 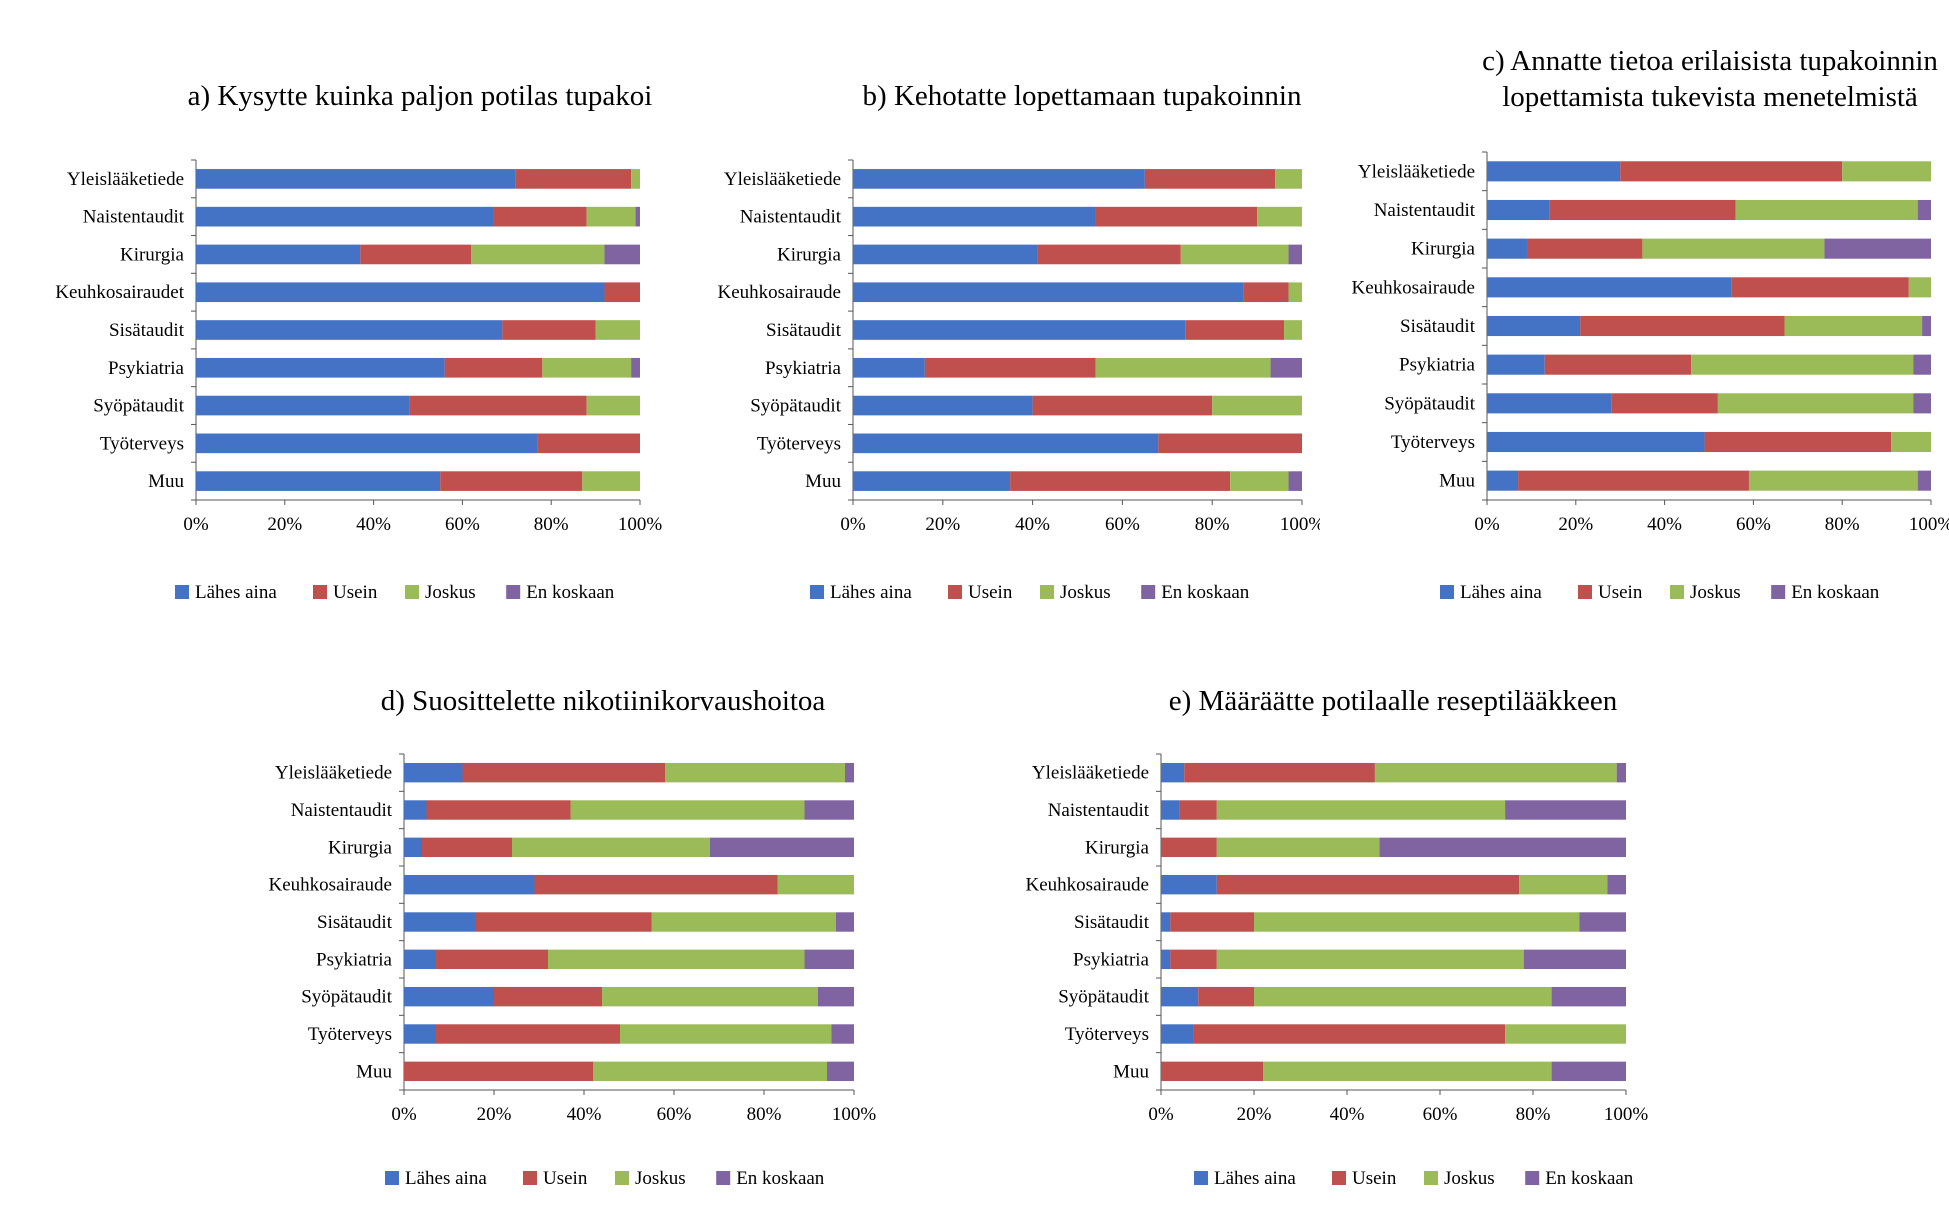 What do you see at coordinates (1664, 403) in the screenshot?
I see `bar-syopataudit-usein` at bounding box center [1664, 403].